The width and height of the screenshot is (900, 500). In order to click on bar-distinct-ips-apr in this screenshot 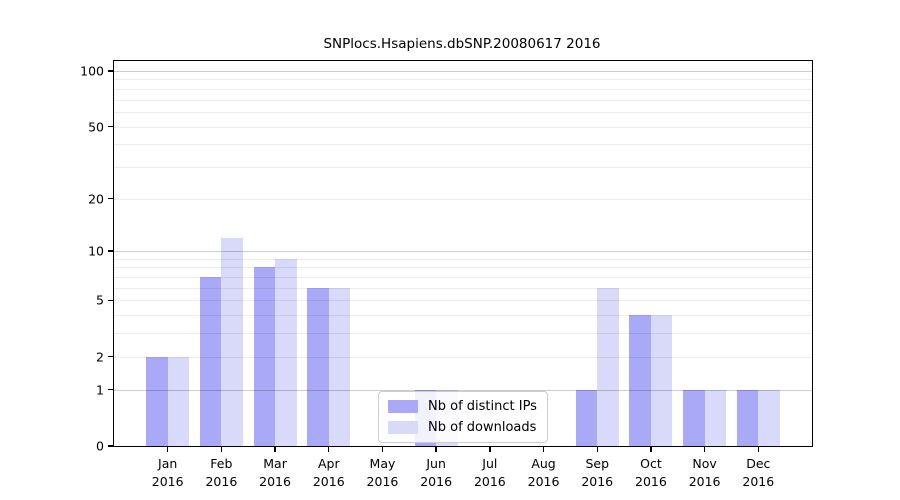, I will do `click(318, 366)`.